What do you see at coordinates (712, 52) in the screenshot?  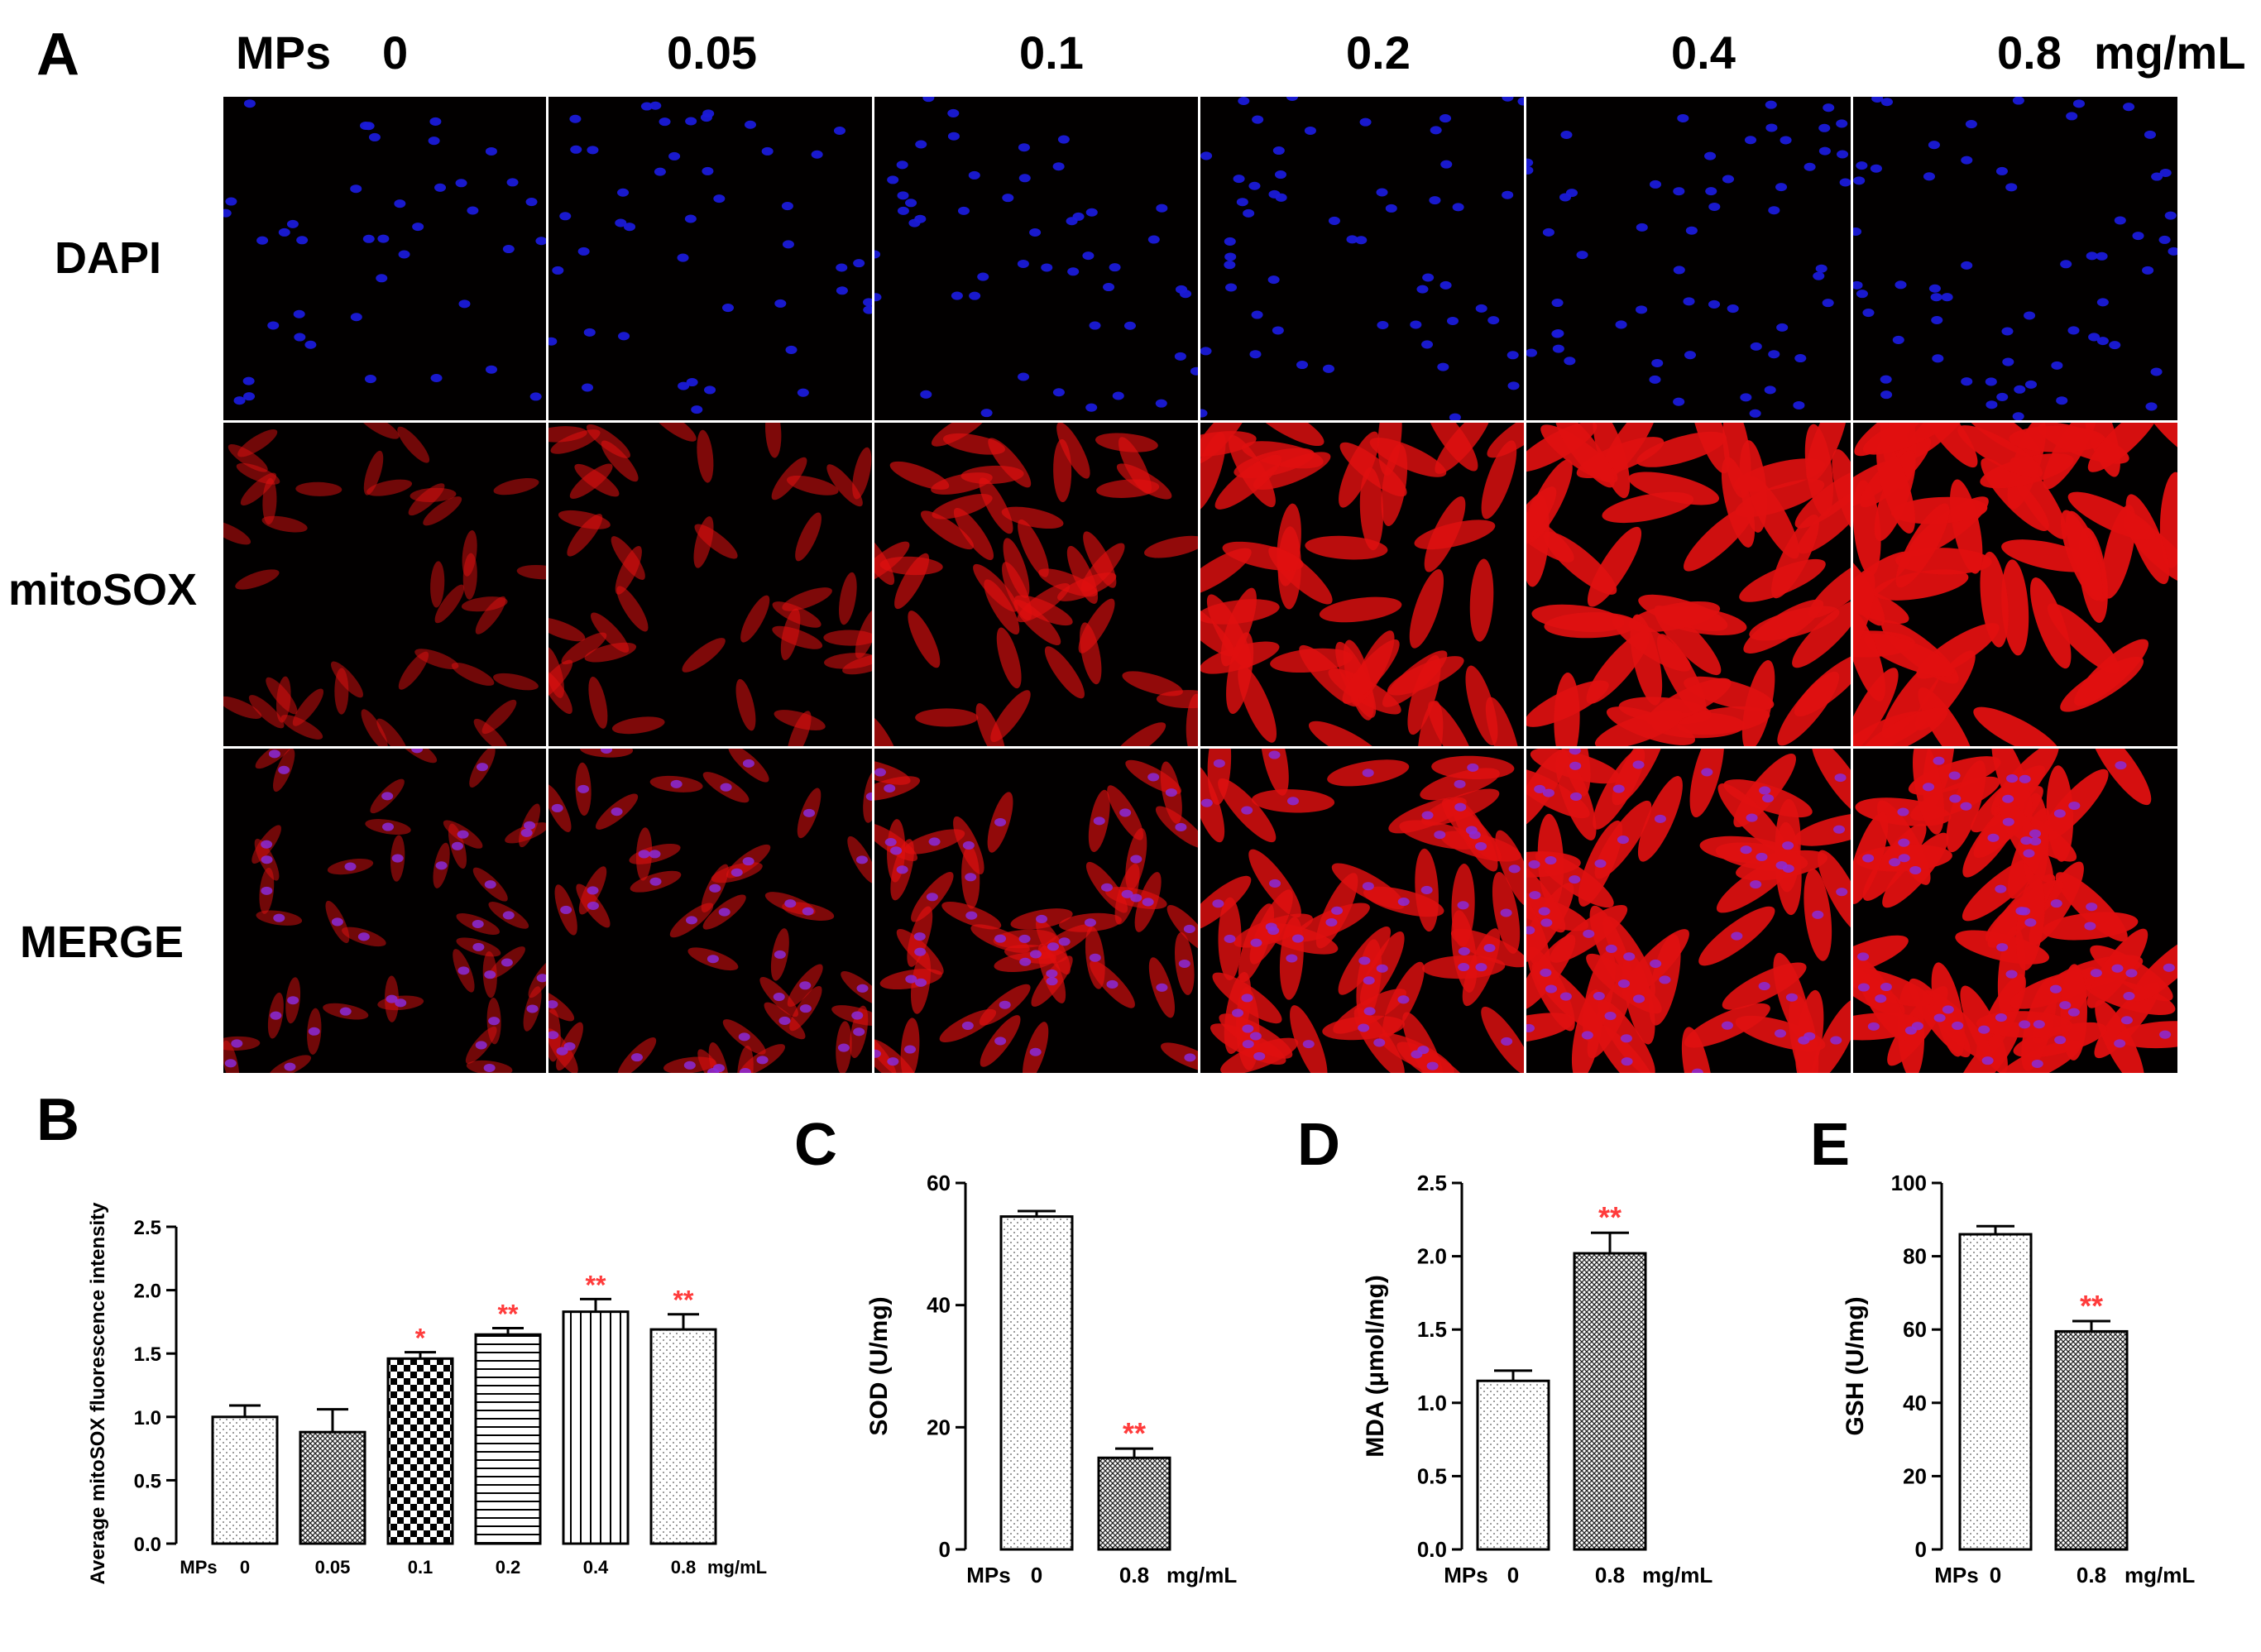 I see `concentration-label: 0.05` at bounding box center [712, 52].